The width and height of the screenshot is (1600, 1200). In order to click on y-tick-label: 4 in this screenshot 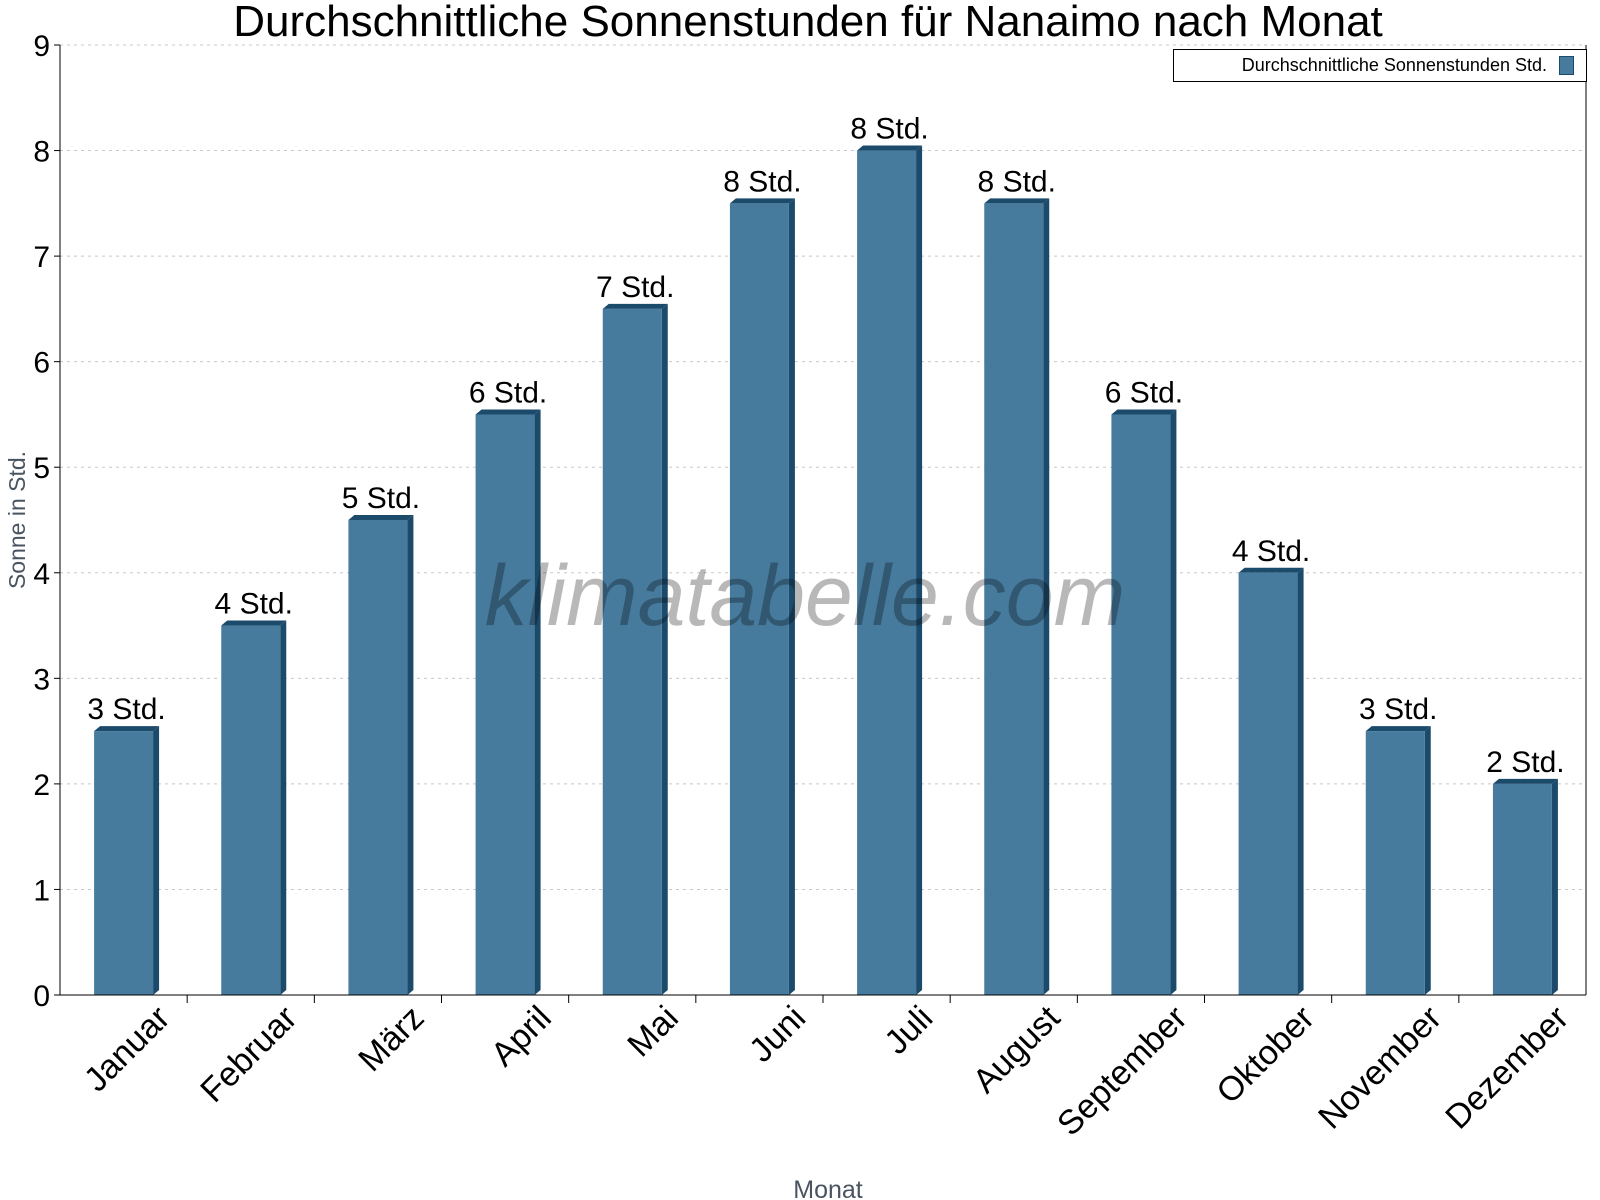, I will do `click(41, 574)`.